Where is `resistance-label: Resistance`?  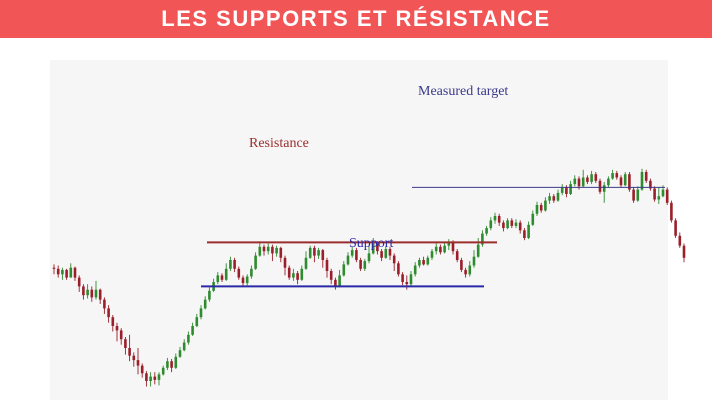
resistance-label: Resistance is located at coordinates (279, 143).